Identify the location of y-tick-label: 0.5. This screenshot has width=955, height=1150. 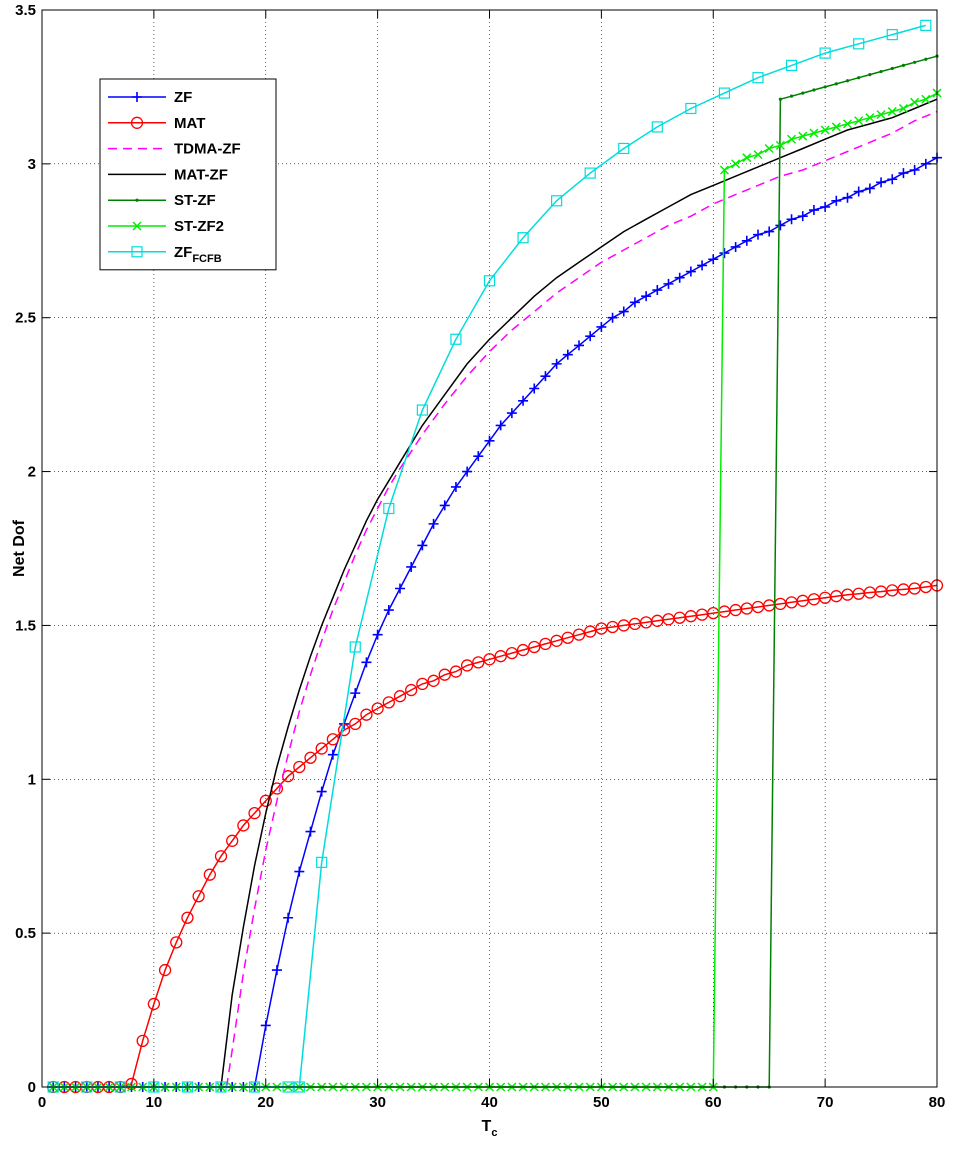
(25, 933).